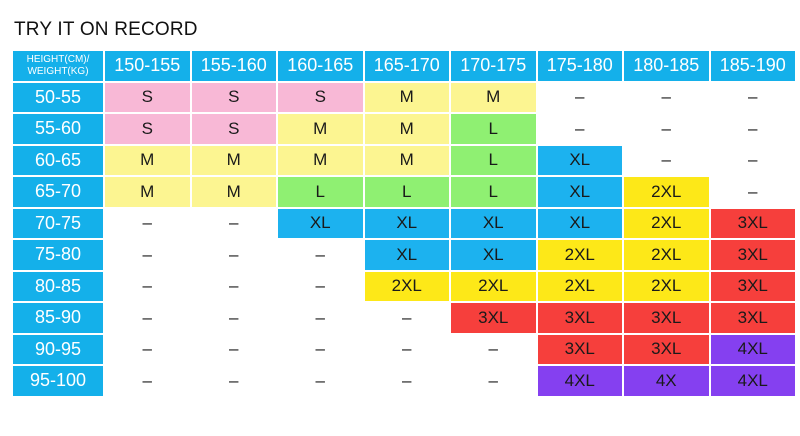  Describe the element at coordinates (58, 286) in the screenshot. I see `weight-header: 80-85` at that location.